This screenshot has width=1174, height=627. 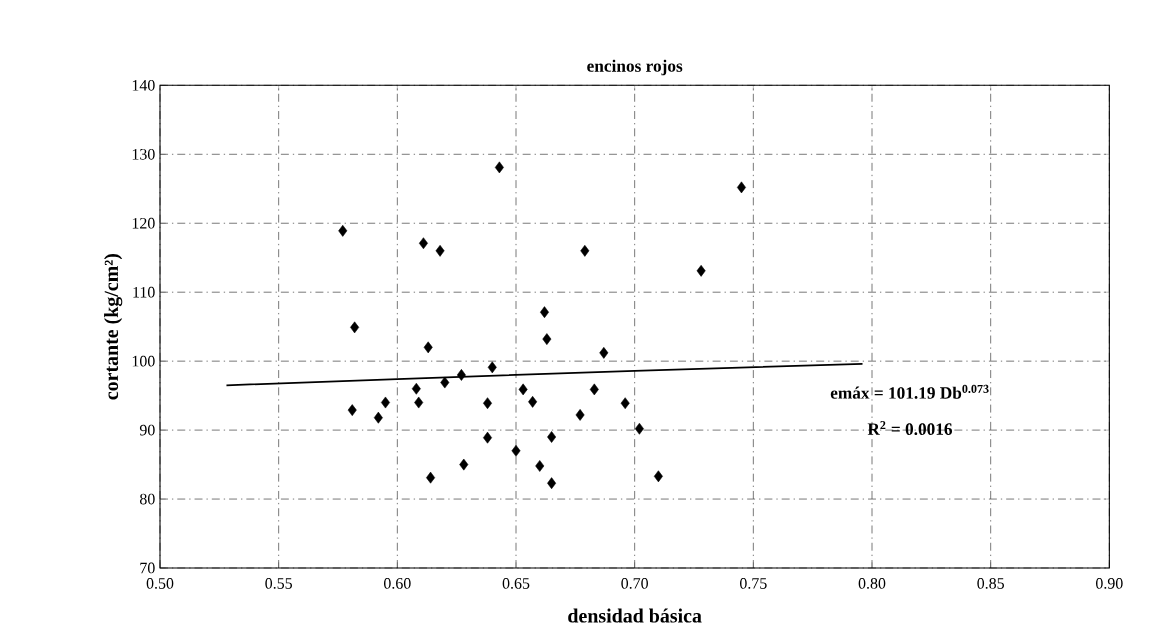 I want to click on x-tick-label: 0.75, so click(x=753, y=583).